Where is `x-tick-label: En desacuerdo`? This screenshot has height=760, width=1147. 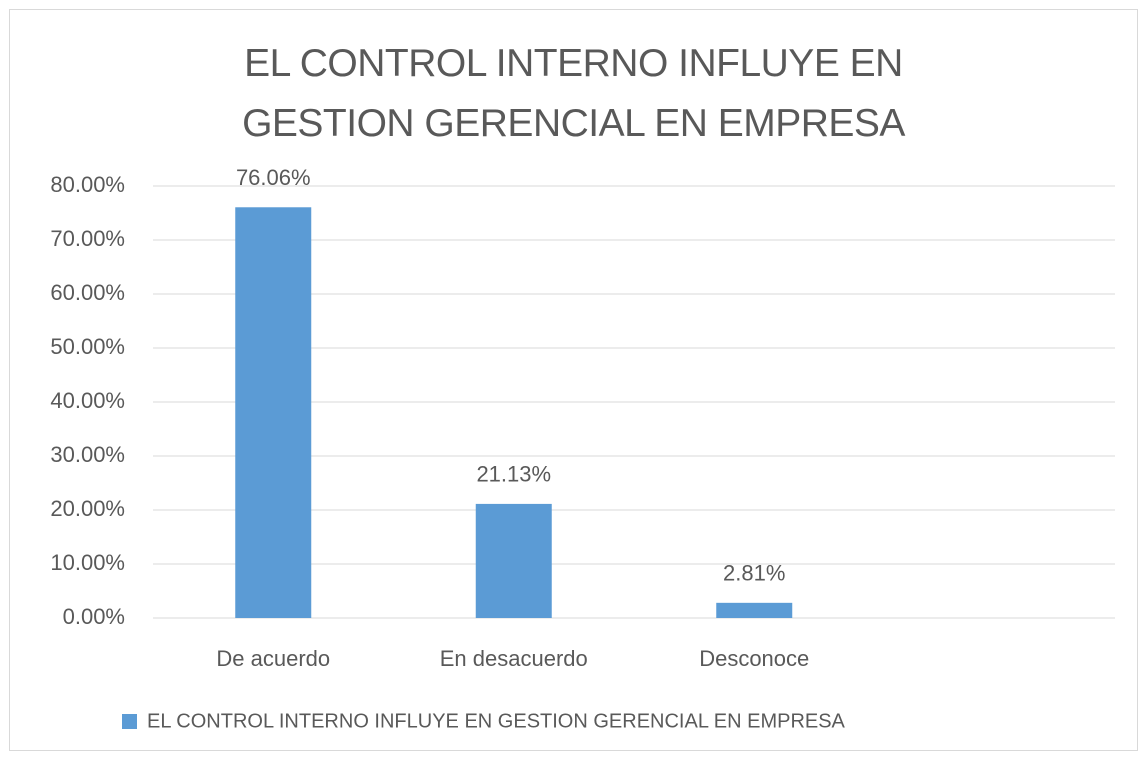
x-tick-label: En desacuerdo is located at coordinates (514, 658).